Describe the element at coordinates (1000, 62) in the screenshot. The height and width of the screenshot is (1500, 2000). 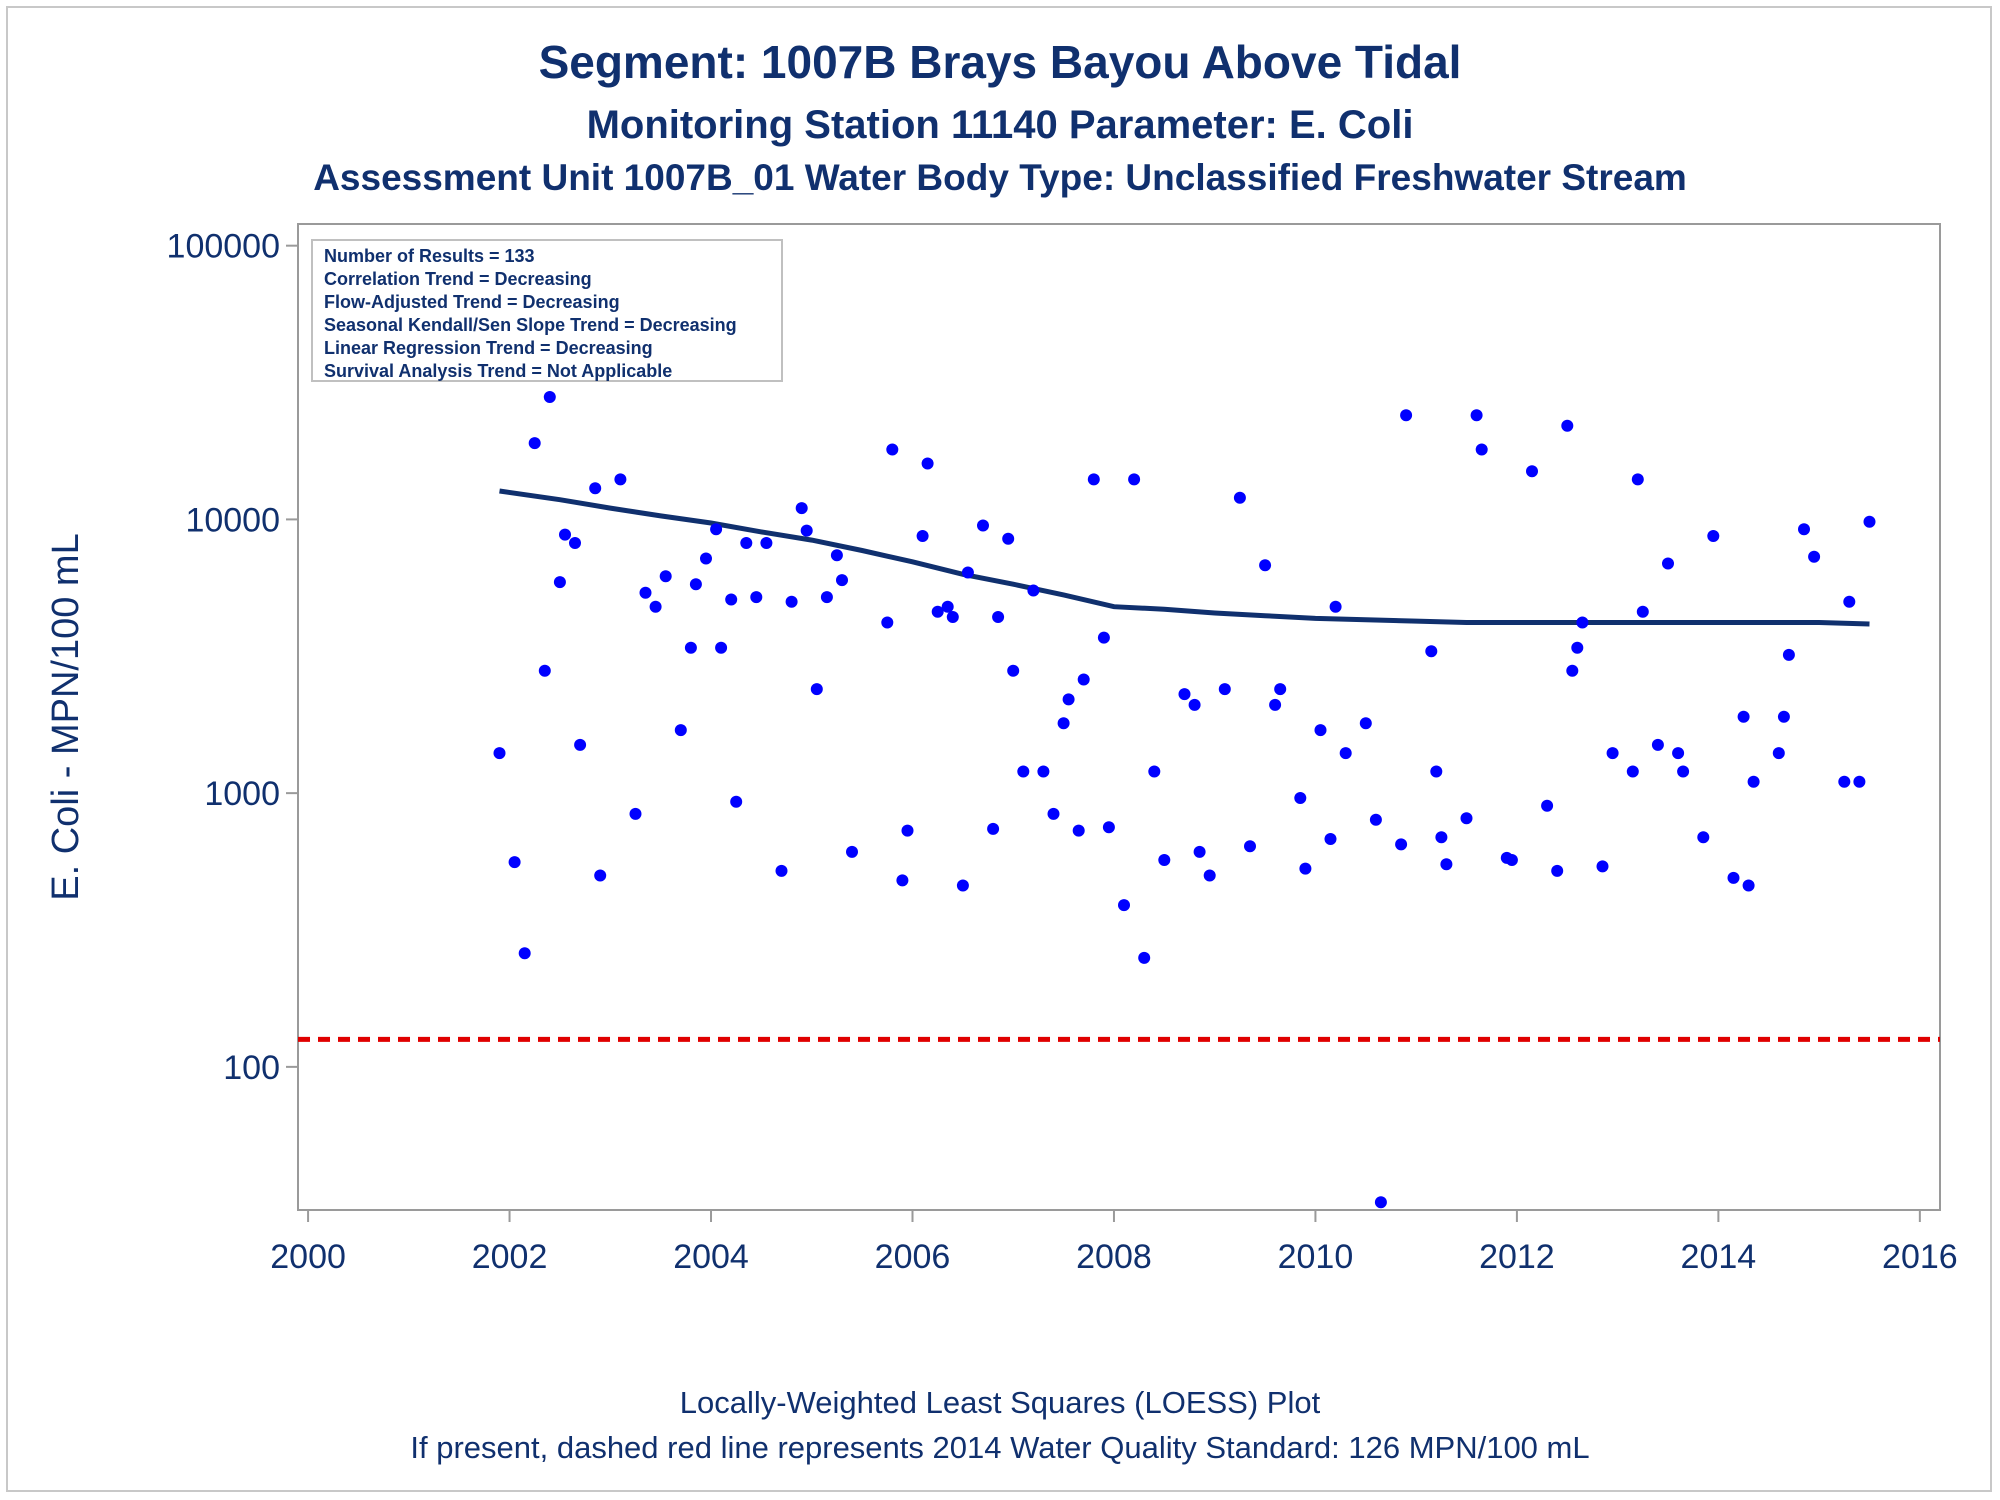
I see `chart-title: Segment: 1007B Brays Bayou Above Tidal` at that location.